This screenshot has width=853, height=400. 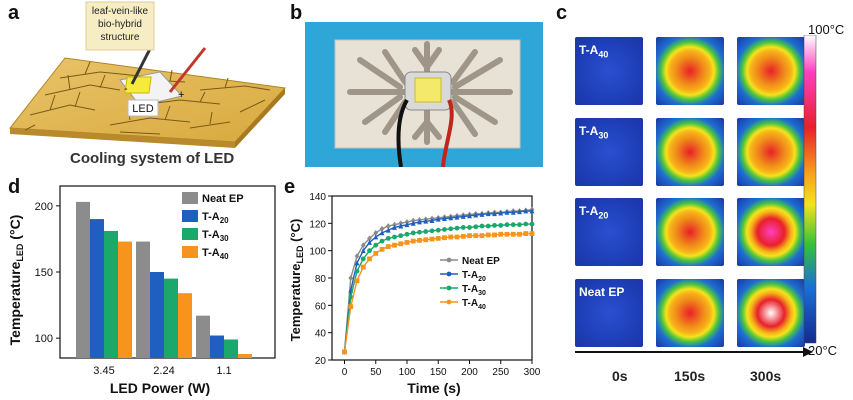 What do you see at coordinates (44, 207) in the screenshot?
I see `y-tick-label: 200` at bounding box center [44, 207].